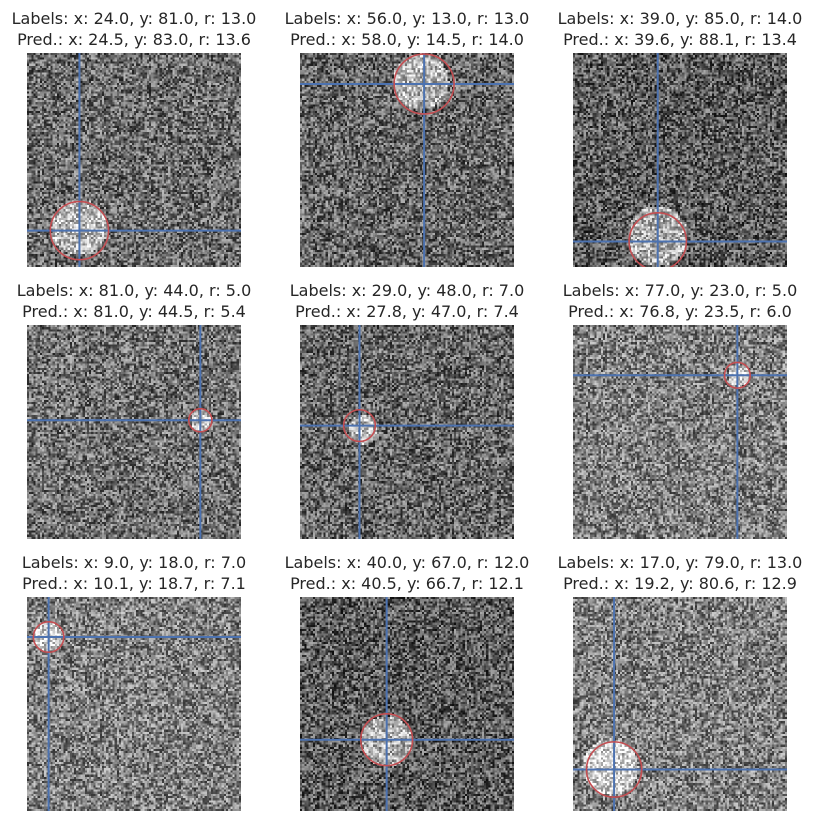  What do you see at coordinates (680, 18) in the screenshot?
I see `panel-label-line: Labels: x: 39.0, y: 85.0, r: 14.0` at bounding box center [680, 18].